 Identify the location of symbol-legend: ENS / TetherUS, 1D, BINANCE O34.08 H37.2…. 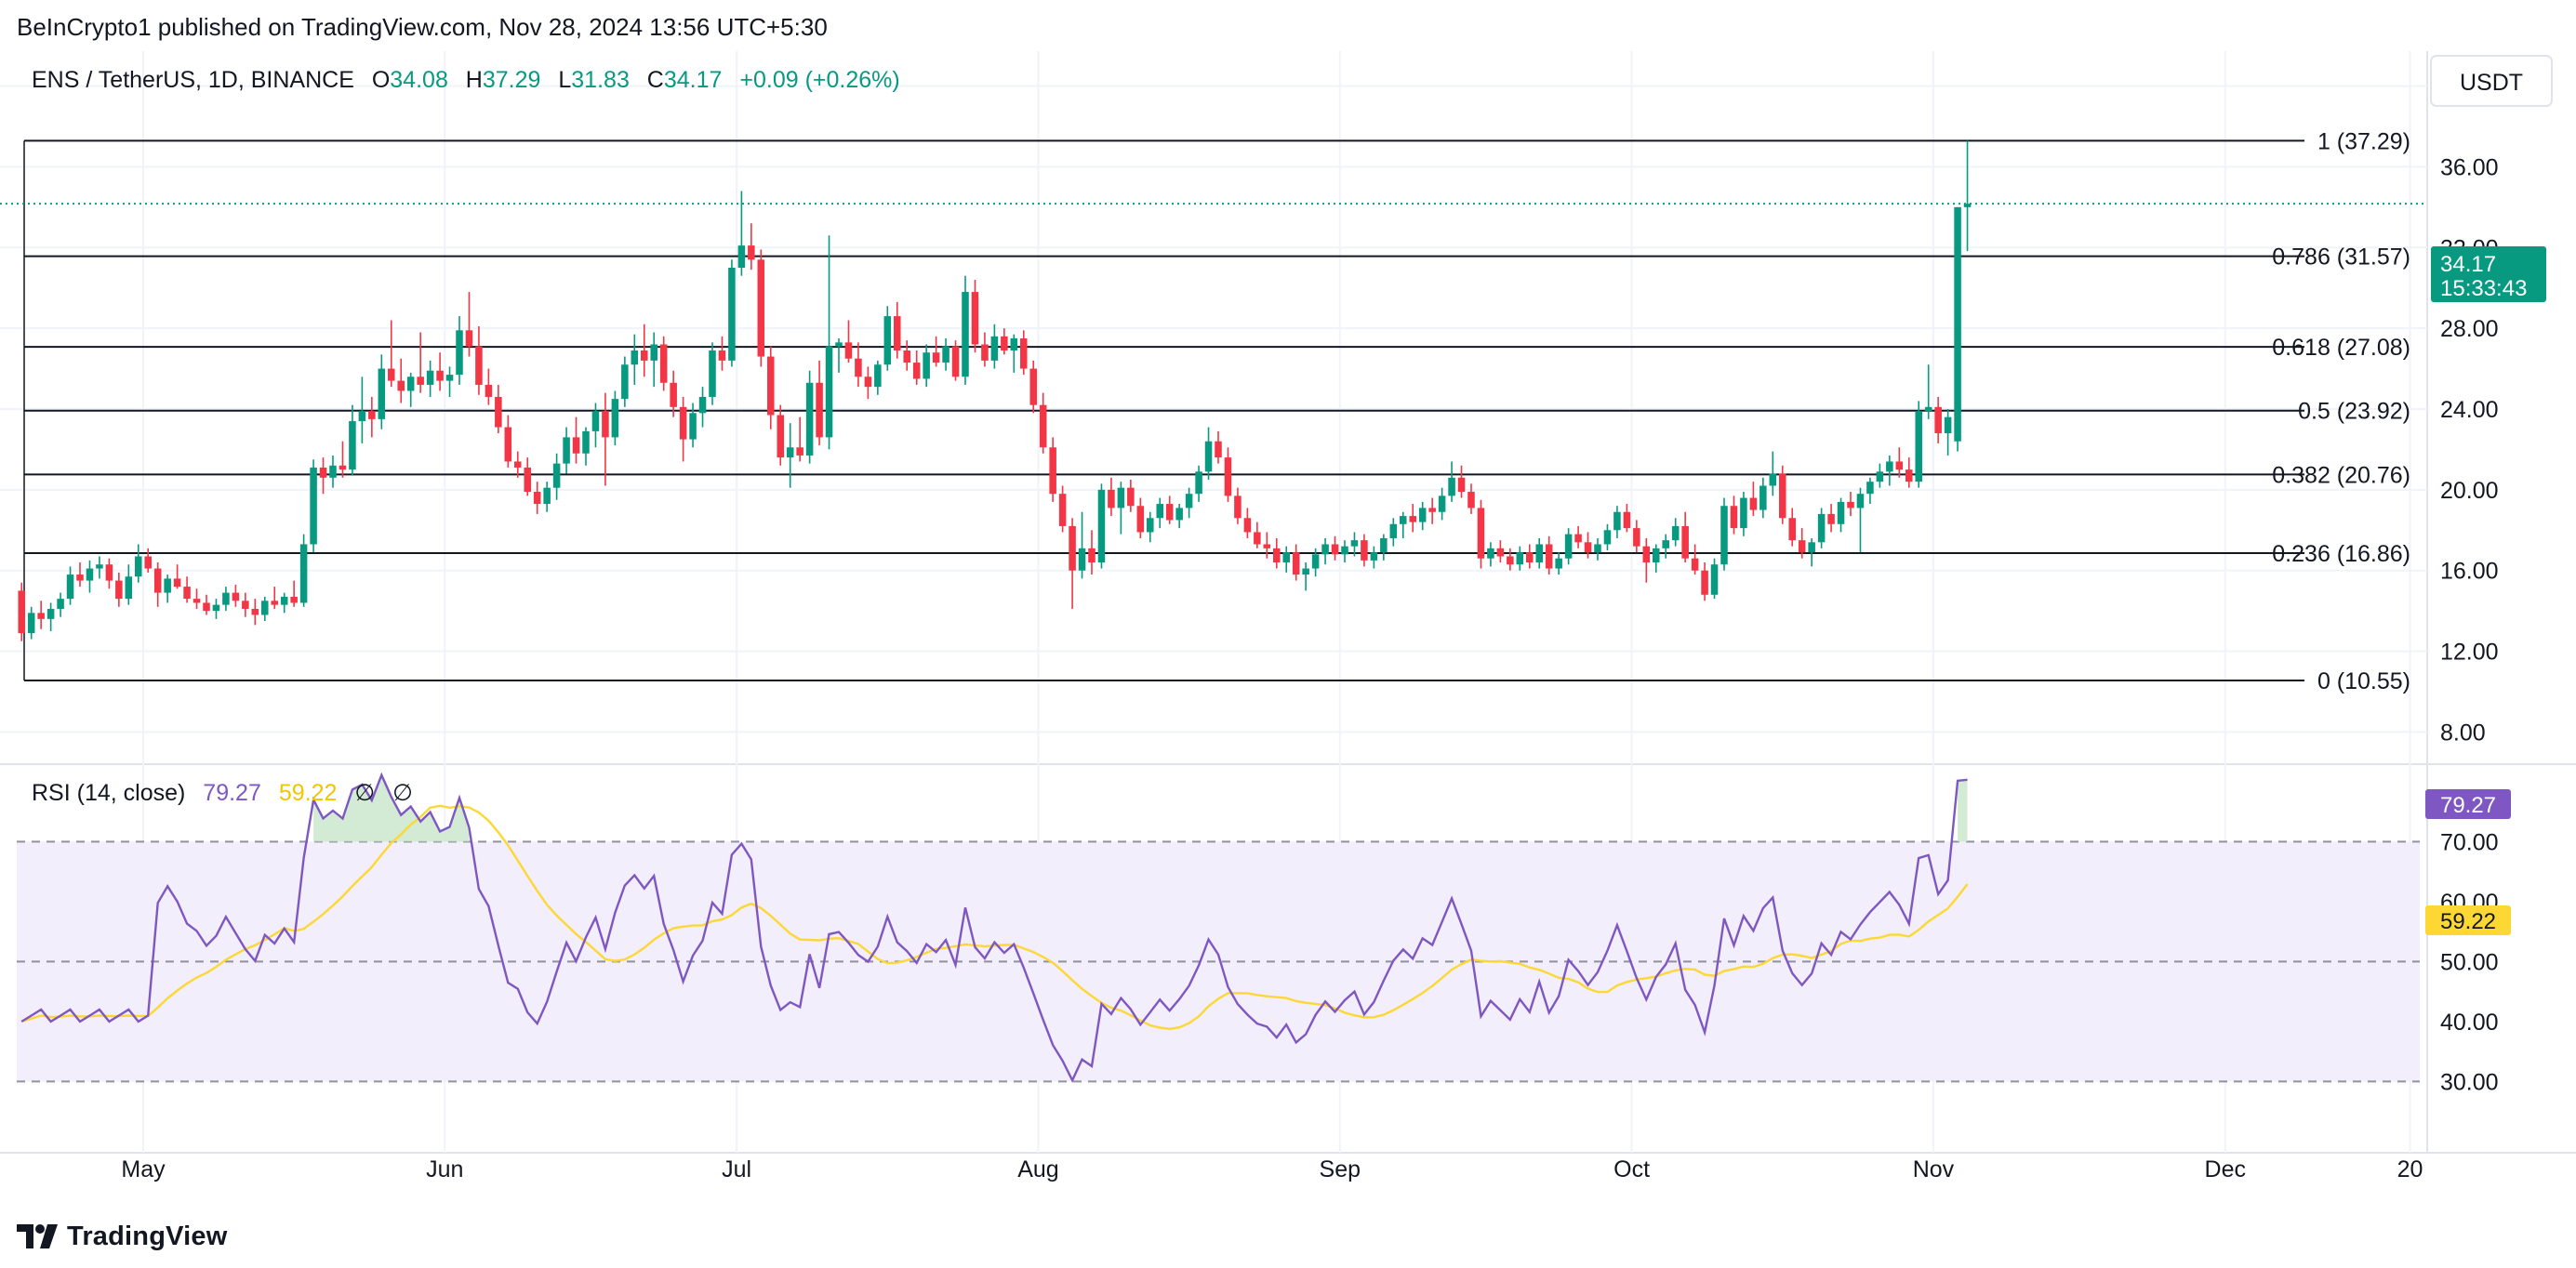
(466, 80).